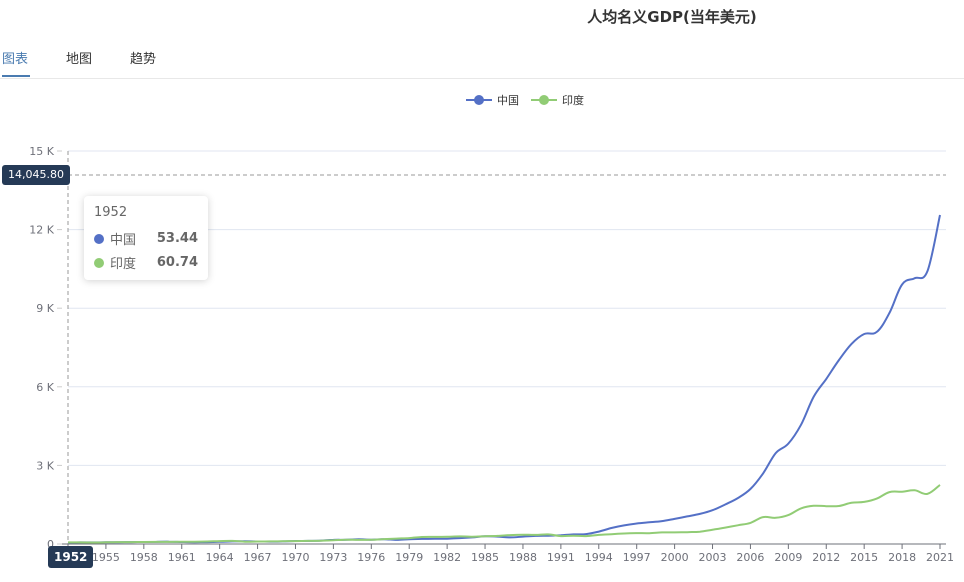 The height and width of the screenshot is (582, 964). I want to click on svg-text: 1967, so click(258, 557).